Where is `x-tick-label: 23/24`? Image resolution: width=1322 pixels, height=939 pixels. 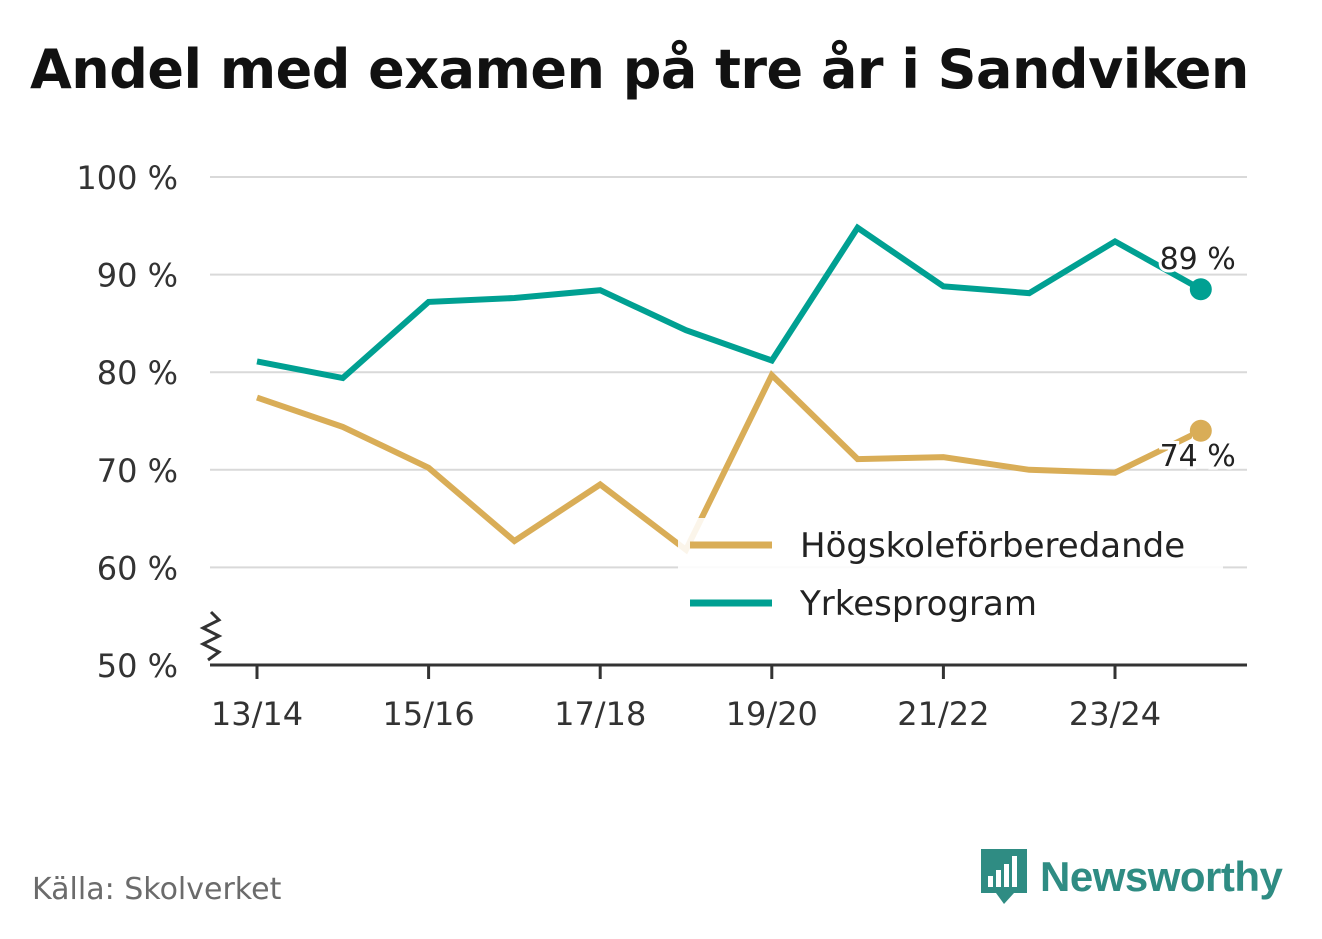 x-tick-label: 23/24 is located at coordinates (1115, 714).